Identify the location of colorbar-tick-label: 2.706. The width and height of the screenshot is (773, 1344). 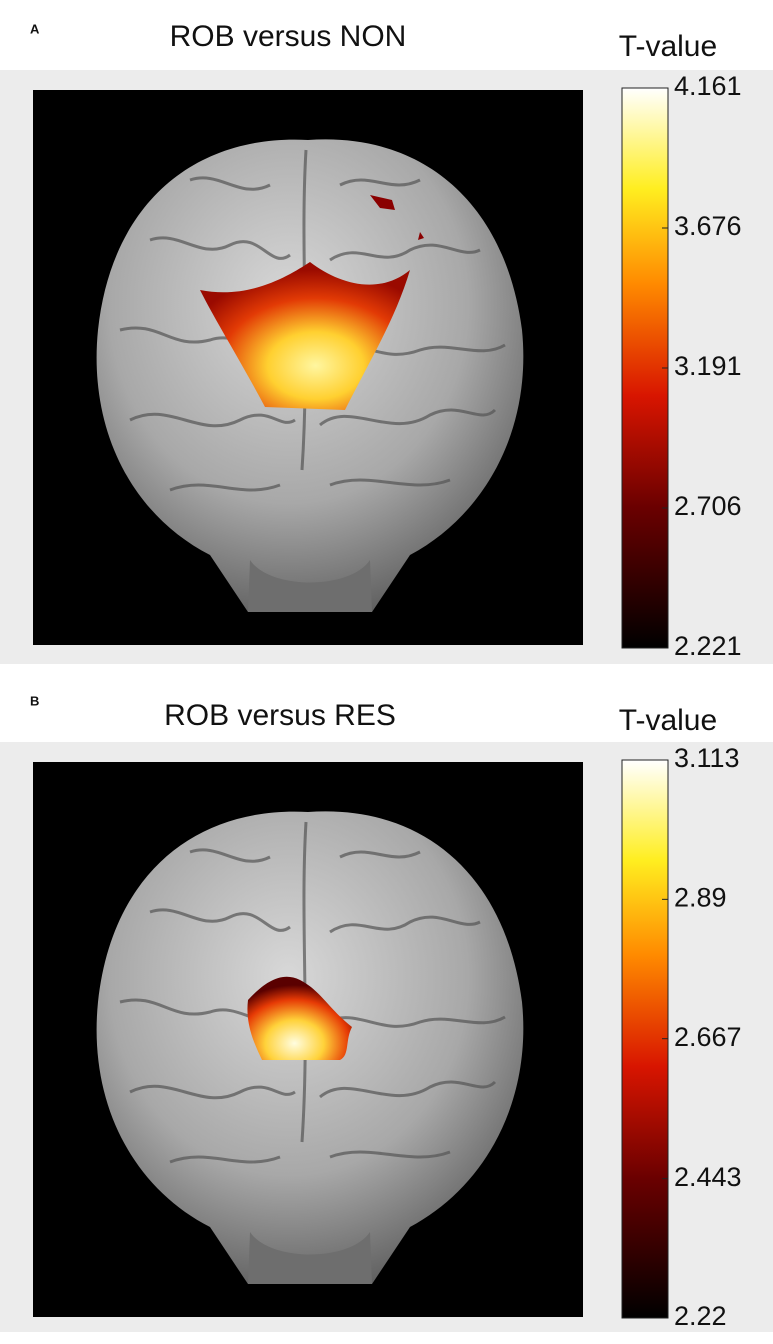
(708, 506).